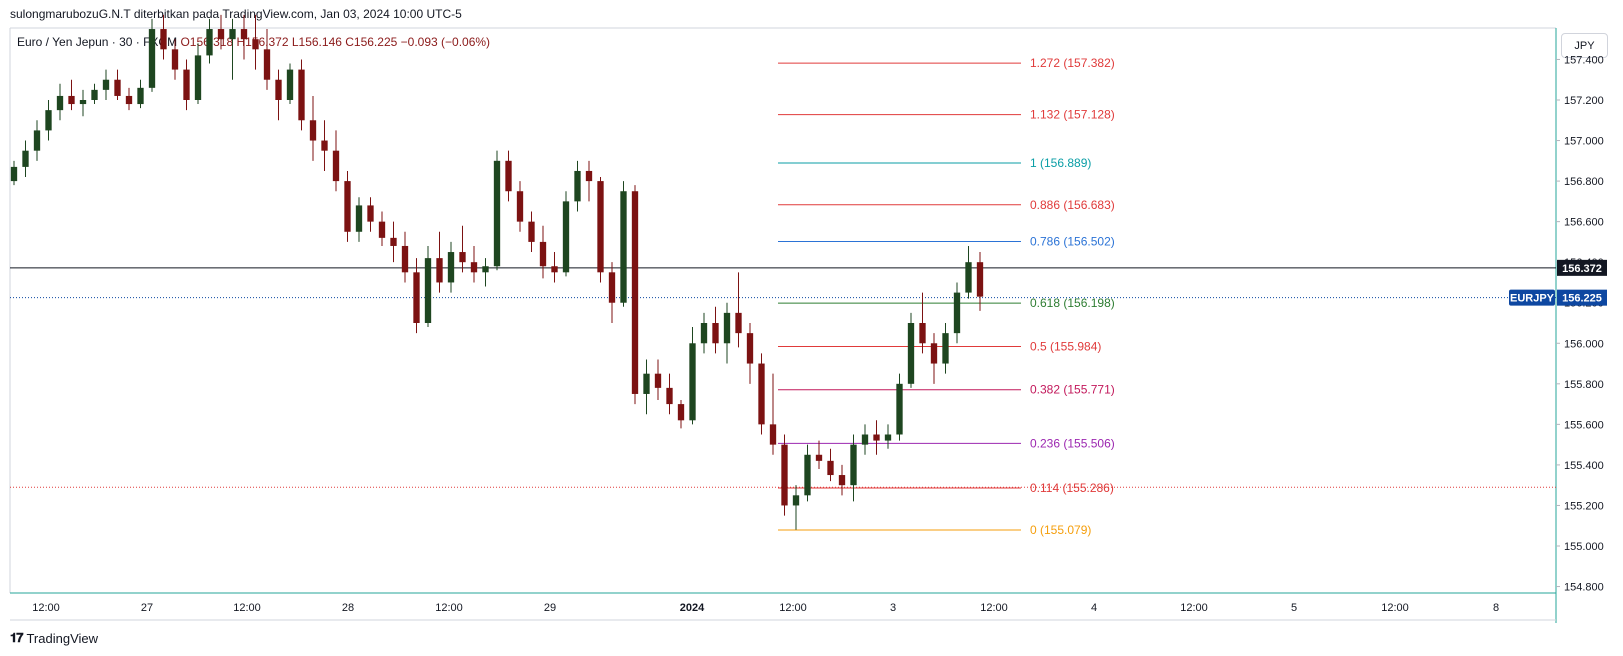 The width and height of the screenshot is (1623, 656). Describe the element at coordinates (1072, 242) in the screenshot. I see `fib-level-label: 0.786 (156.502)` at that location.